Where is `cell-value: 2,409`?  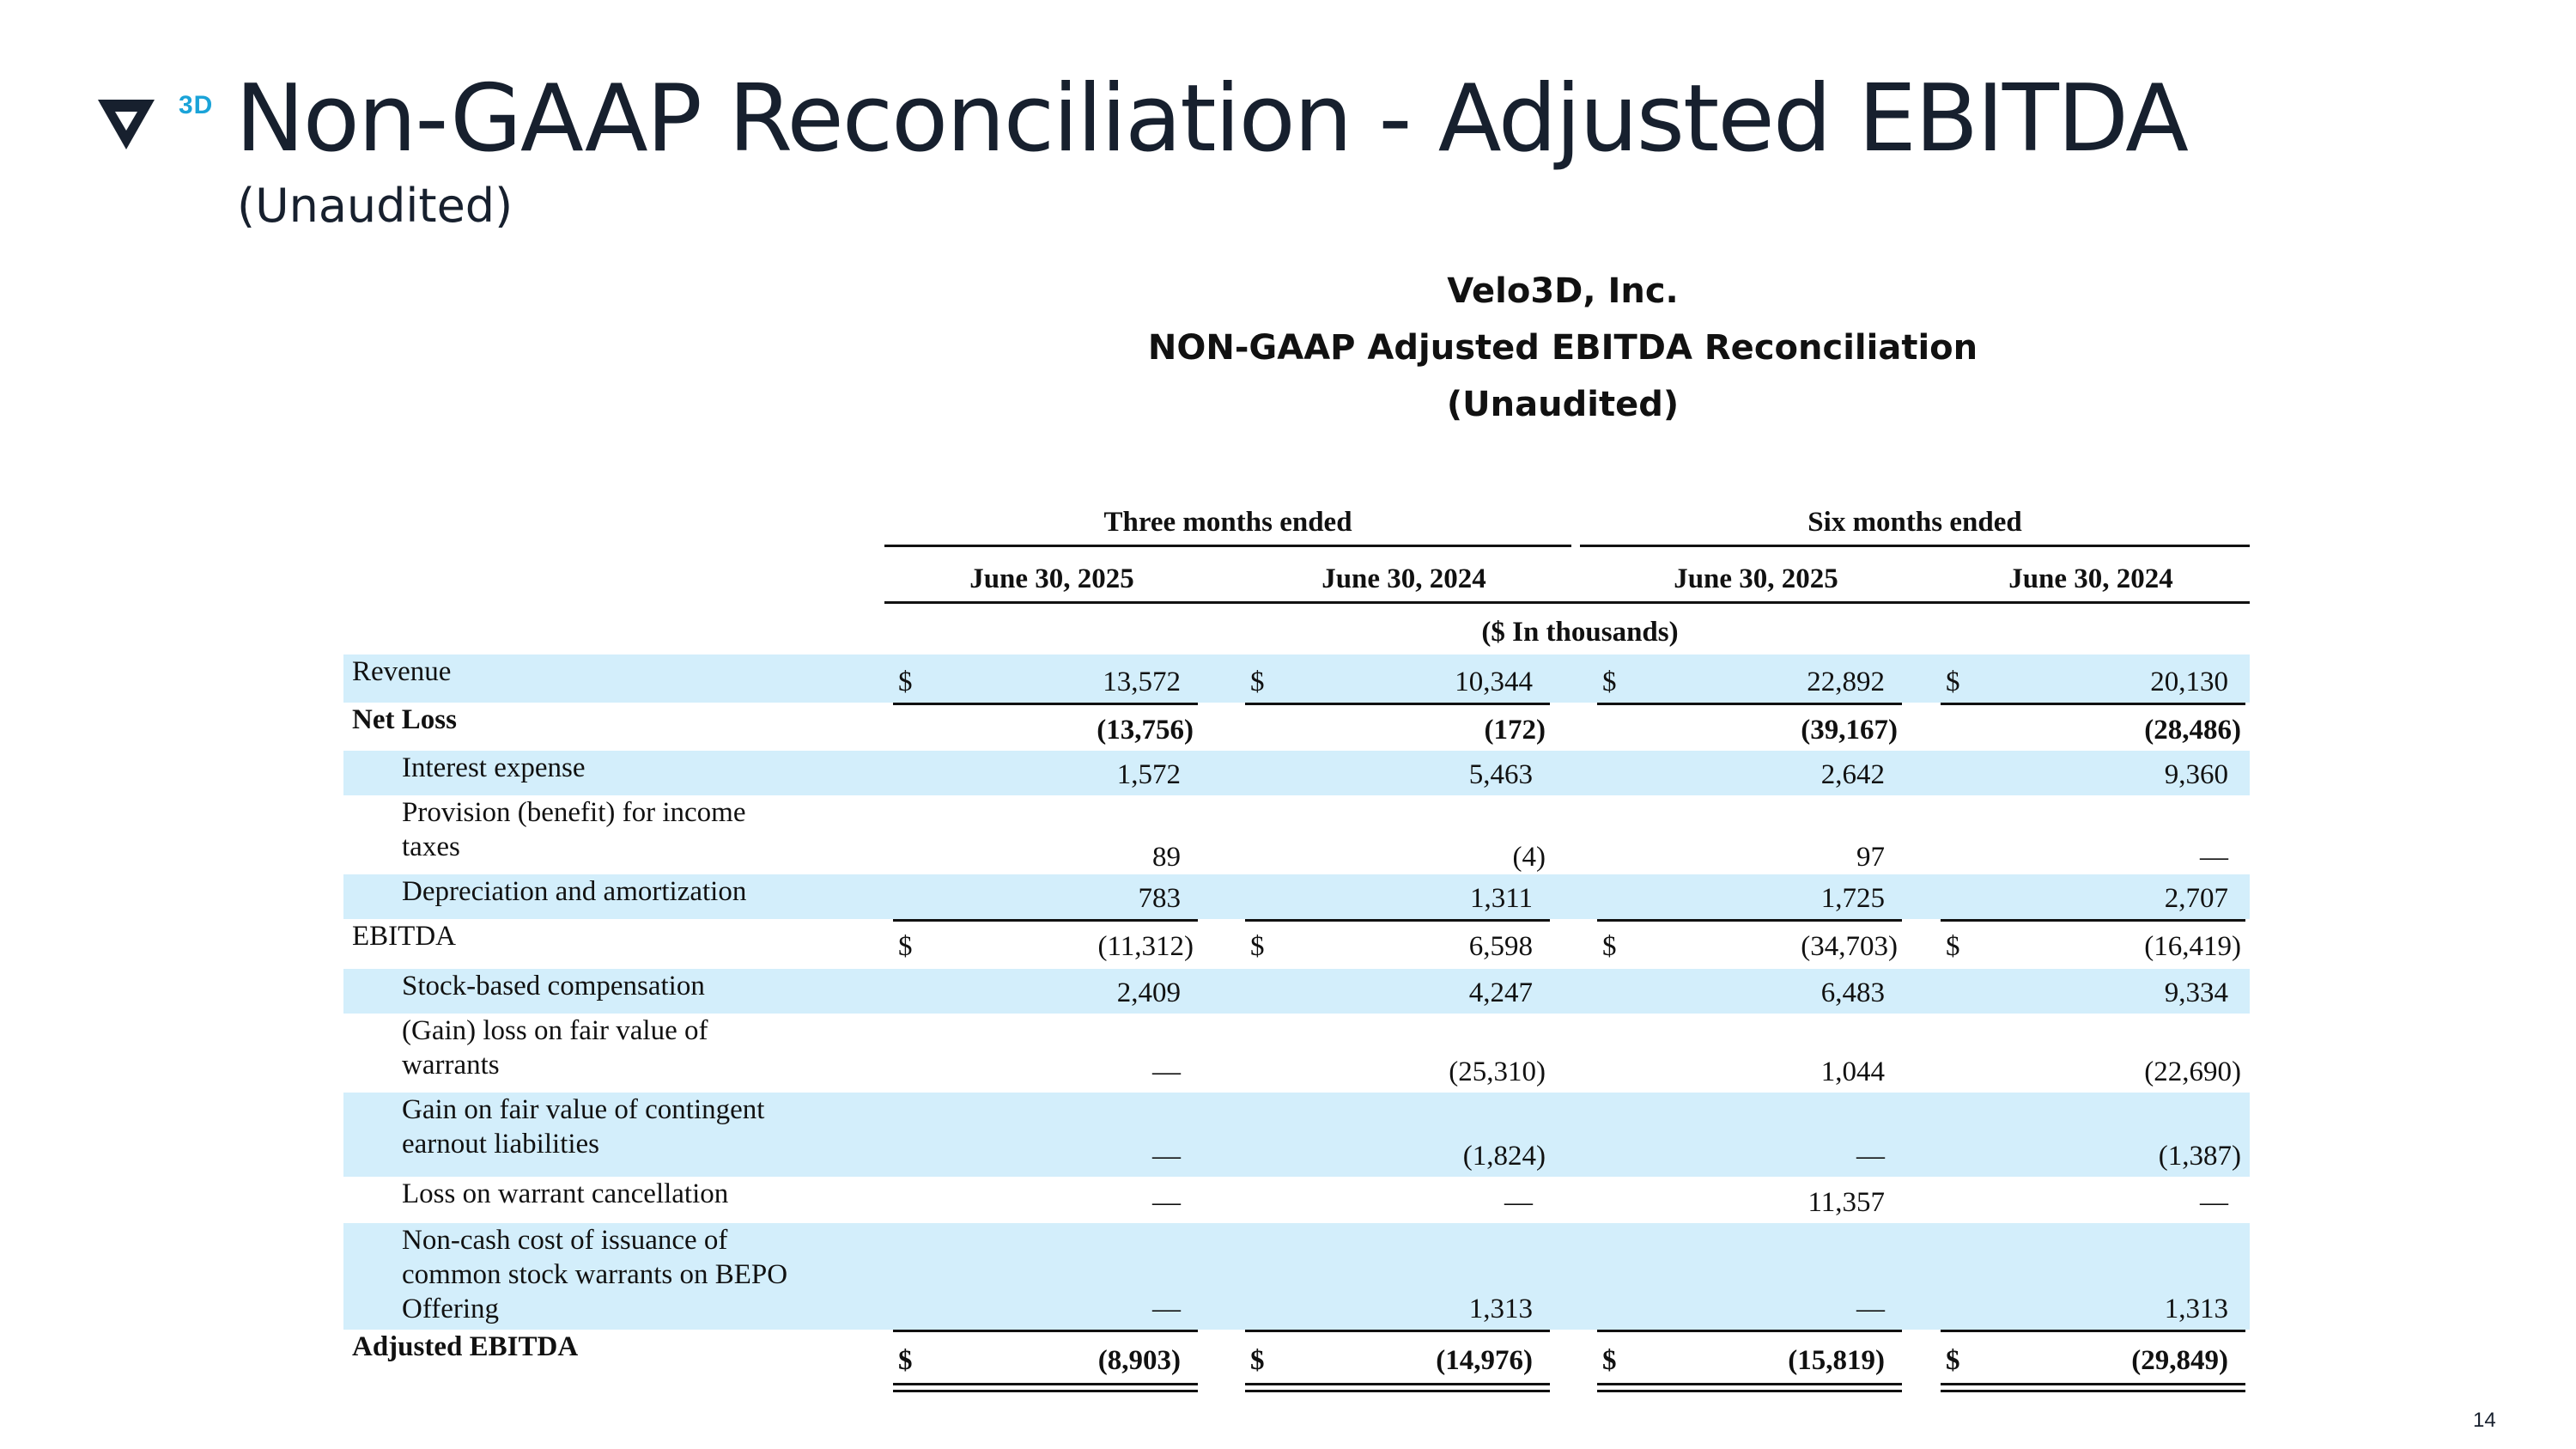
cell-value: 2,409 is located at coordinates (1148, 992).